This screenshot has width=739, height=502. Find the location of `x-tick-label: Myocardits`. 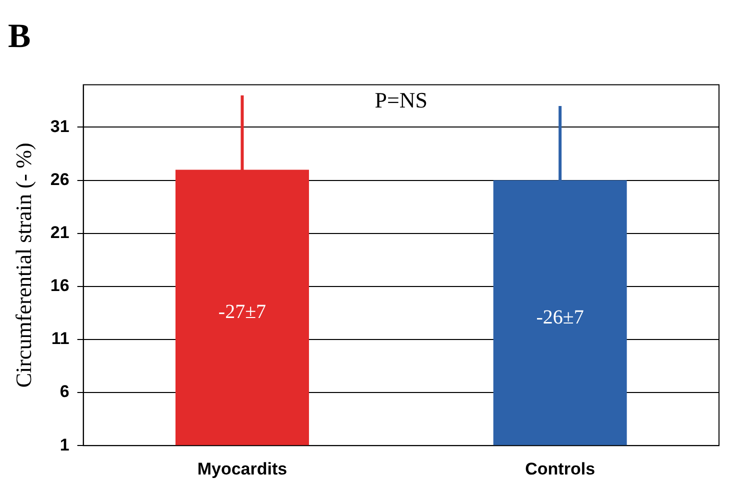

x-tick-label: Myocardits is located at coordinates (242, 468).